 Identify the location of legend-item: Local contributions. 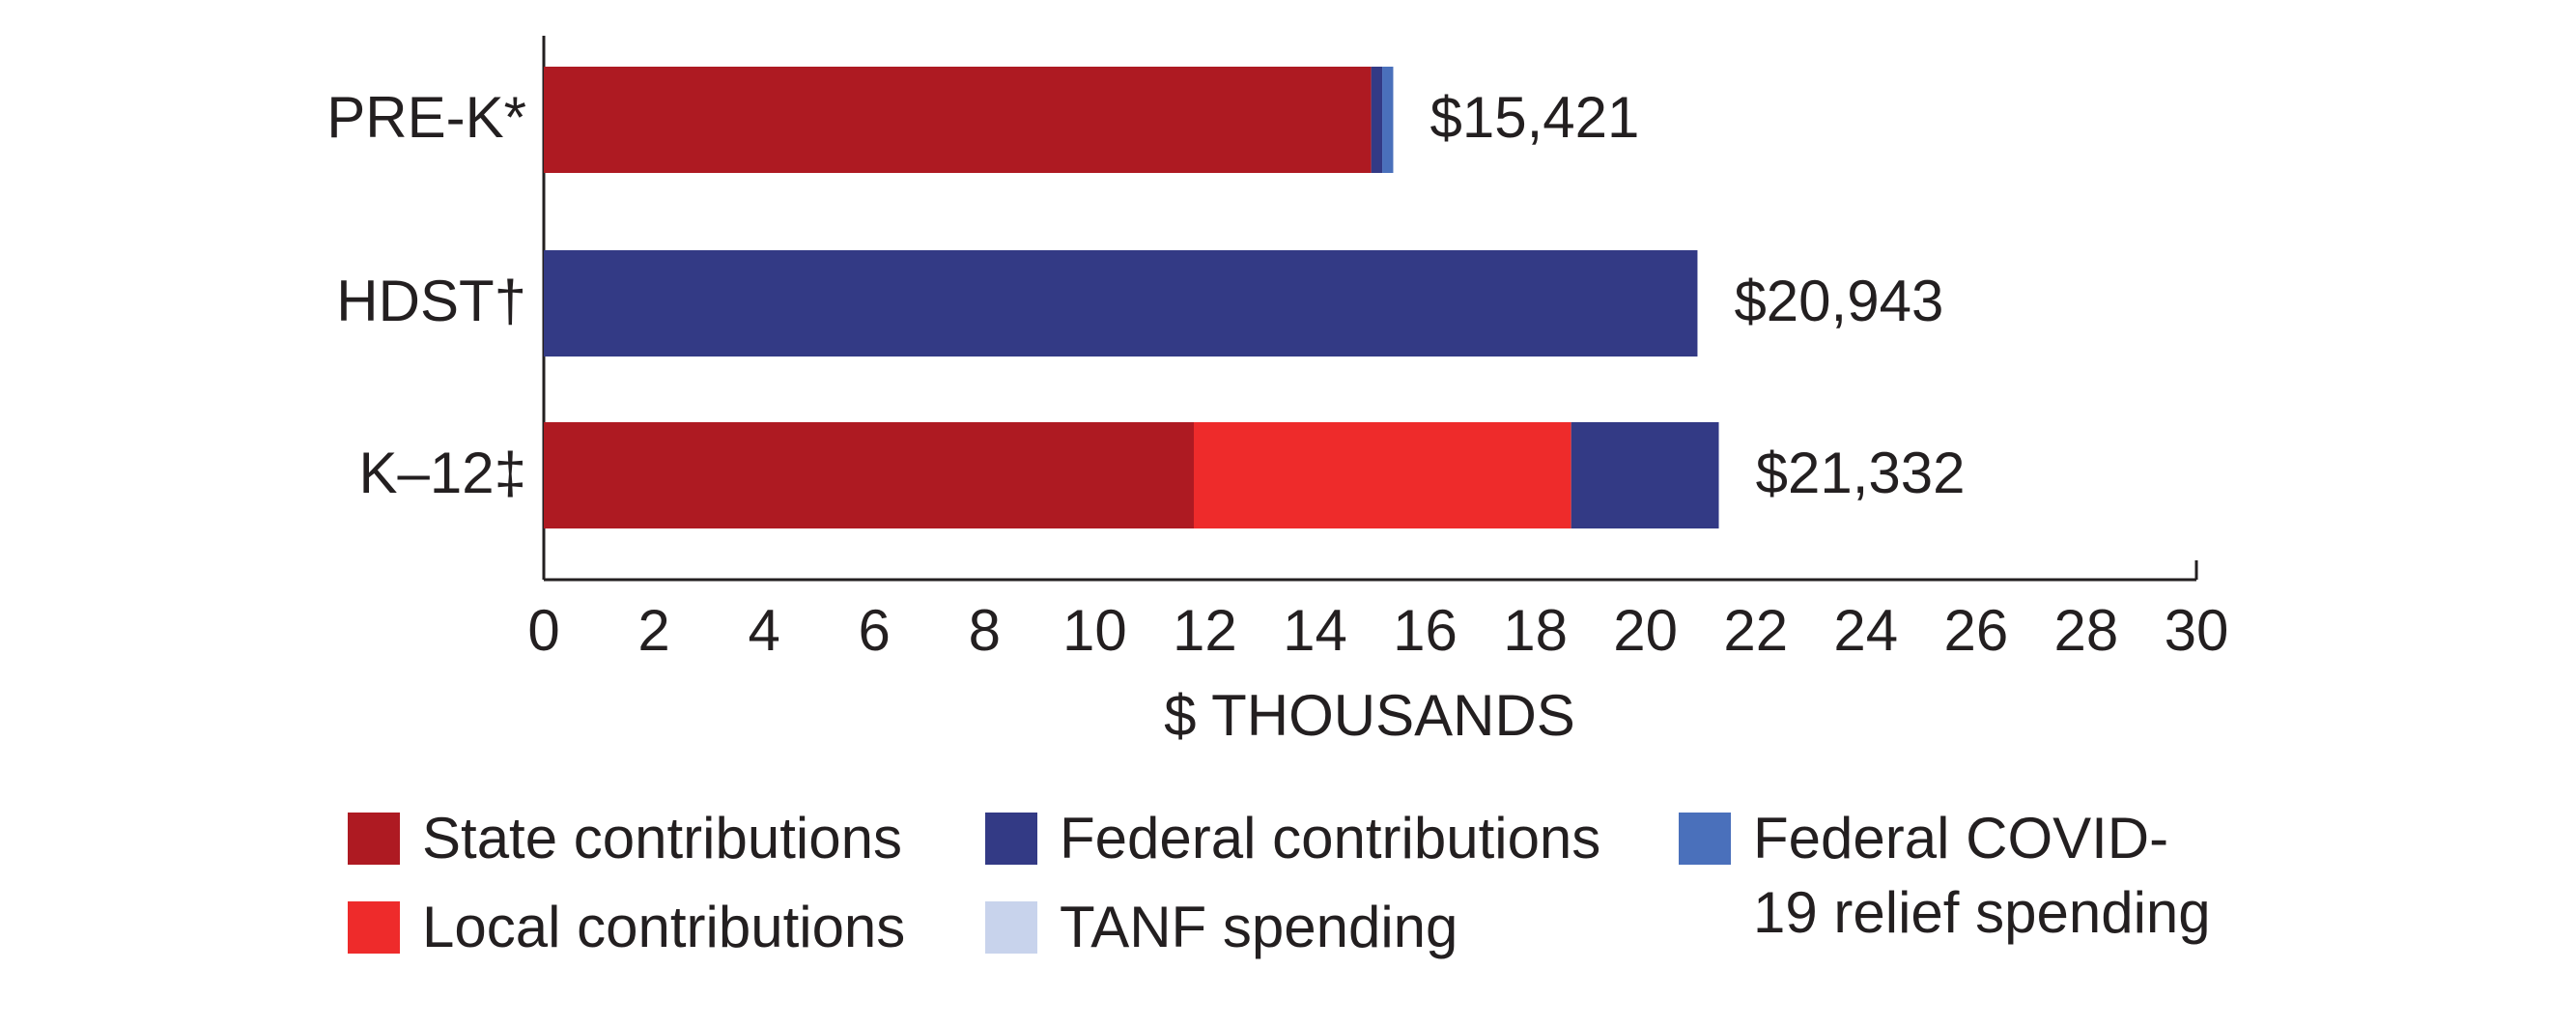
(637, 927).